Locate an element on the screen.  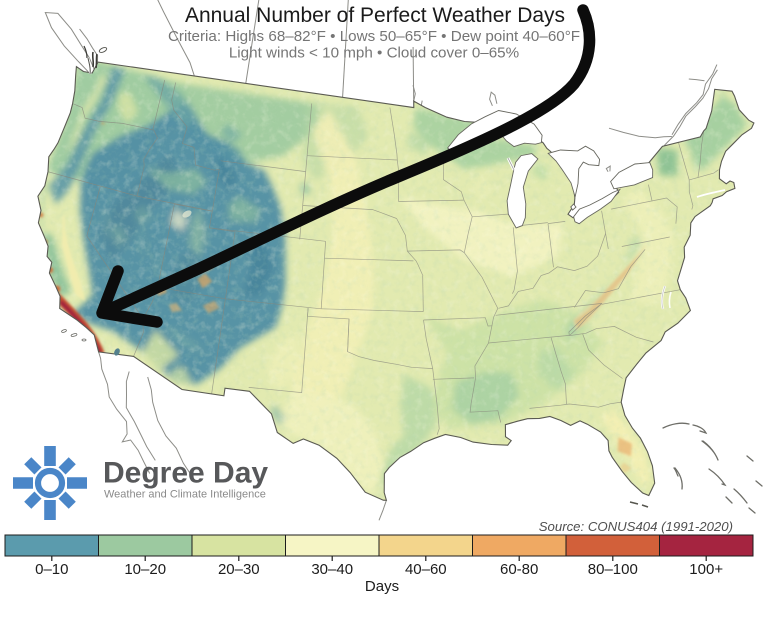
svg-text: 60-80 is located at coordinates (519, 569).